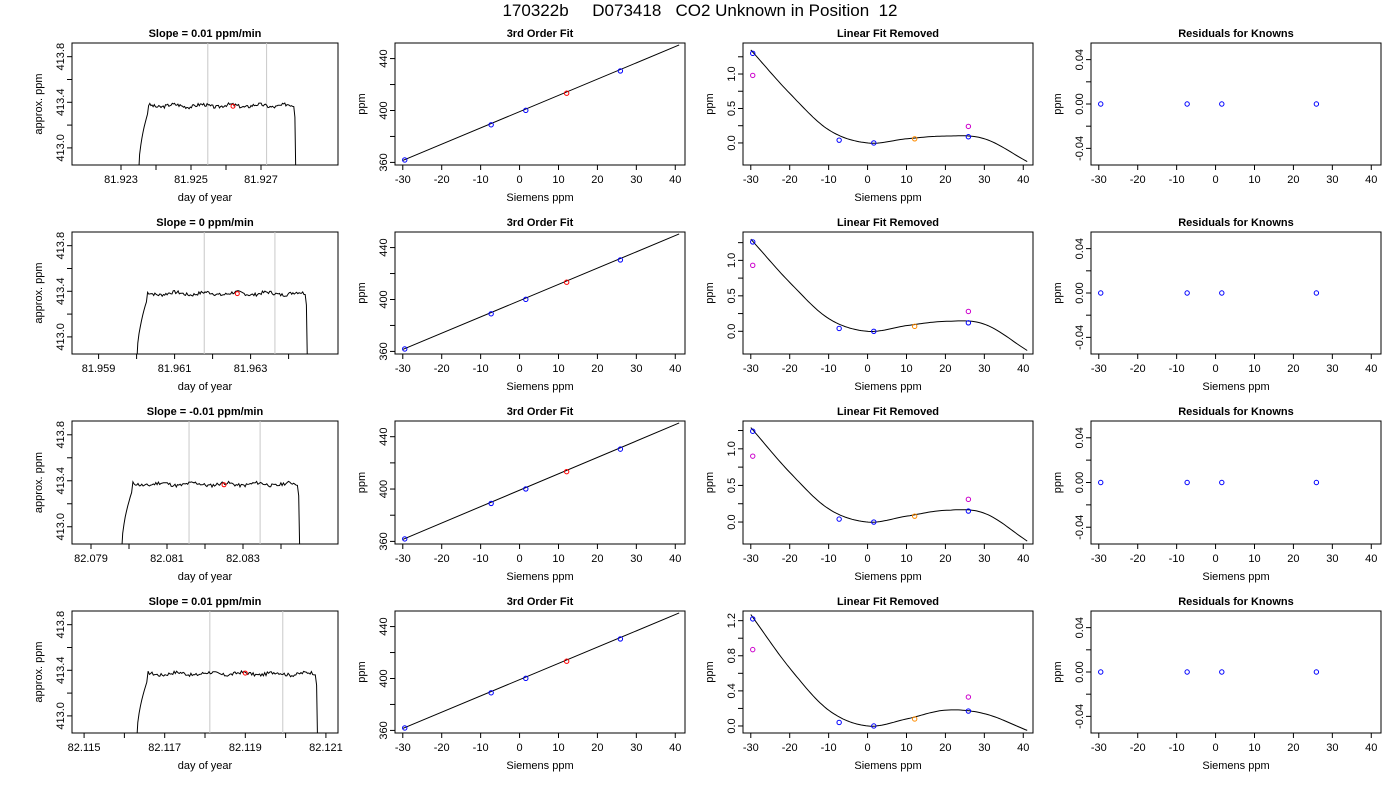 This screenshot has width=1400, height=800. What do you see at coordinates (205, 412) in the screenshot?
I see `panel-title: Slope = -0.01 ppm/min` at bounding box center [205, 412].